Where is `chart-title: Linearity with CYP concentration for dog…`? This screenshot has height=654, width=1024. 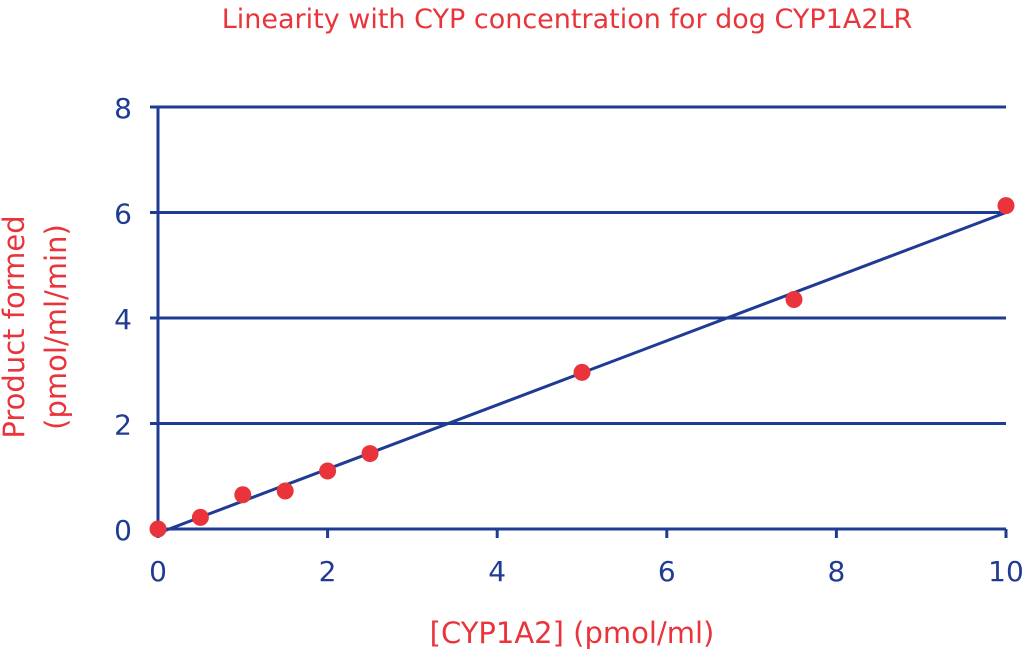 chart-title: Linearity with CYP concentration for dog… is located at coordinates (567, 19).